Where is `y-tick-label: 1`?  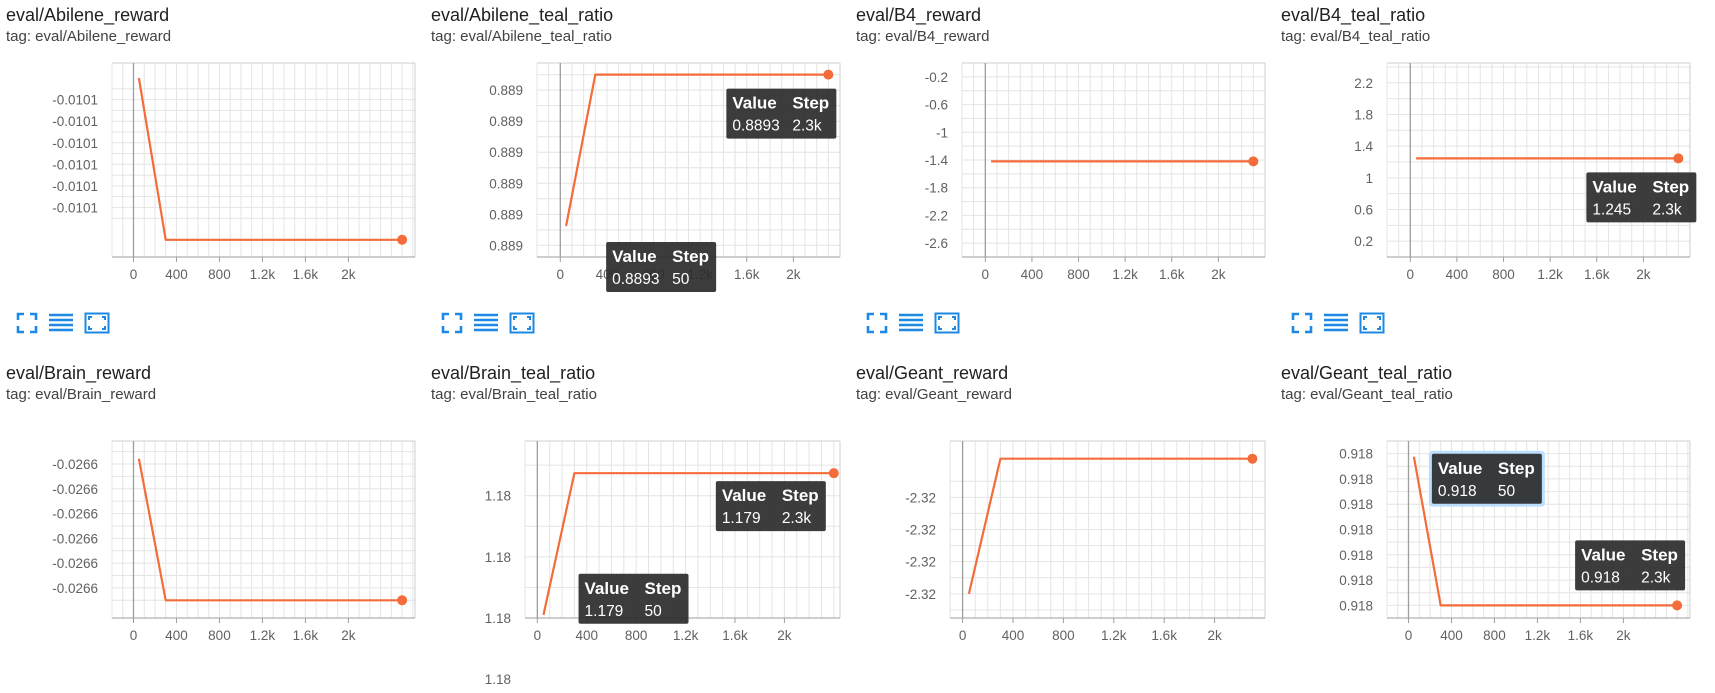
y-tick-label: 1 is located at coordinates (1369, 178).